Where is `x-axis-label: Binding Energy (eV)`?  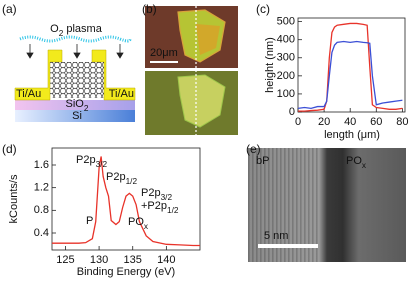 x-axis-label: Binding Energy (eV) is located at coordinates (126, 272).